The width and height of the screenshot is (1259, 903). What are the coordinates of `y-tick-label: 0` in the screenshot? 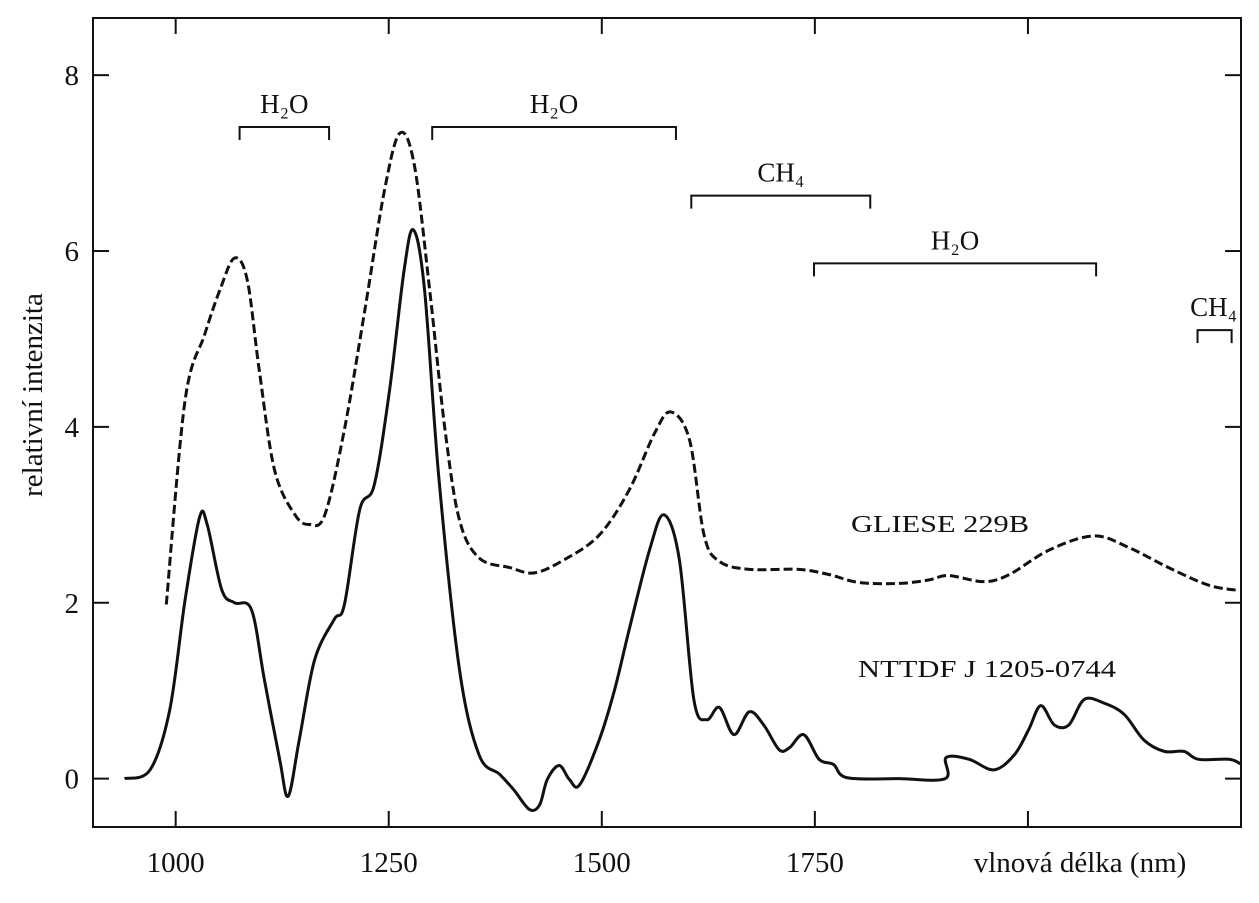 It's located at (72, 780).